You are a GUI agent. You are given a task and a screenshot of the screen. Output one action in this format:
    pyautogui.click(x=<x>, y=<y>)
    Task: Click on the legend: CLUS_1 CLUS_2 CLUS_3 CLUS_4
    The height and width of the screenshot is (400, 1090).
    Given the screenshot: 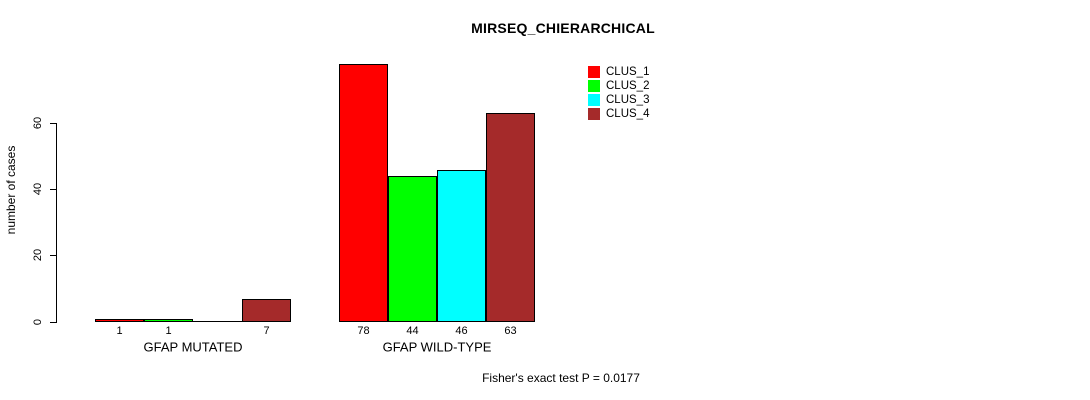 What is the action you would take?
    pyautogui.click(x=618, y=93)
    